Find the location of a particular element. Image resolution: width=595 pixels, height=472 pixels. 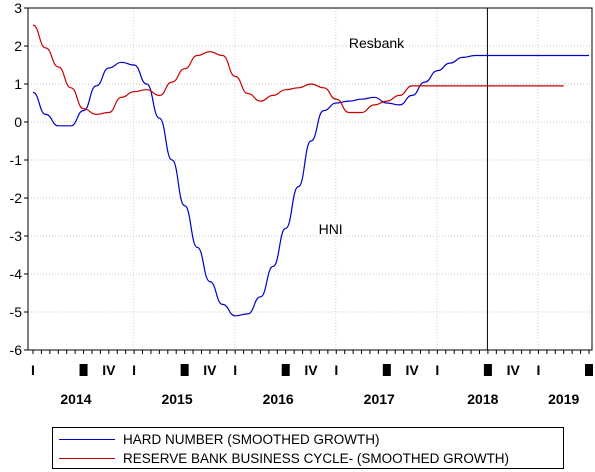

y-tick-label: -5 is located at coordinates (16, 312).